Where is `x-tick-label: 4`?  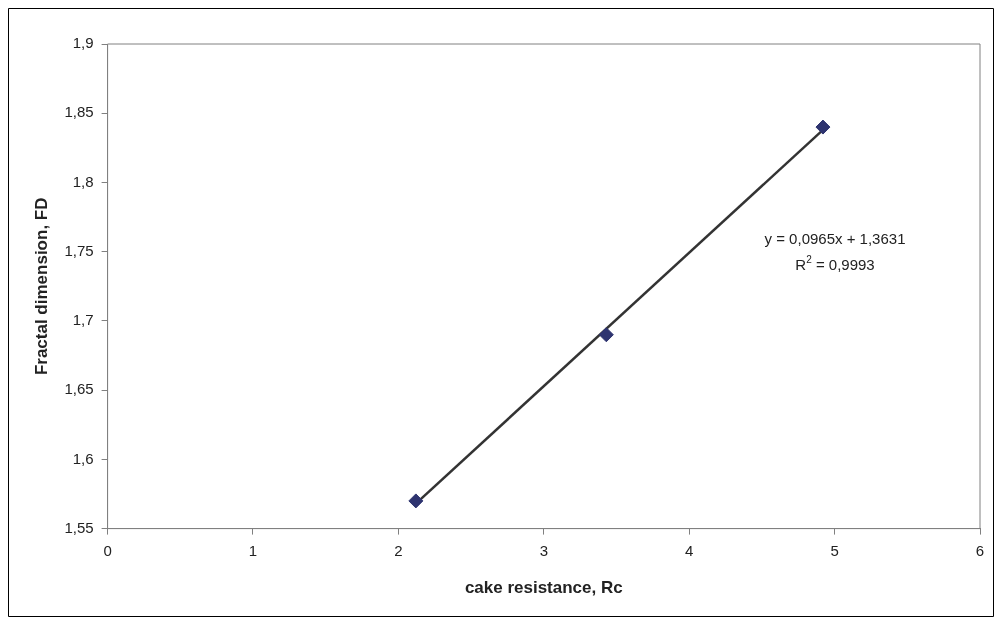
x-tick-label: 4 is located at coordinates (689, 550).